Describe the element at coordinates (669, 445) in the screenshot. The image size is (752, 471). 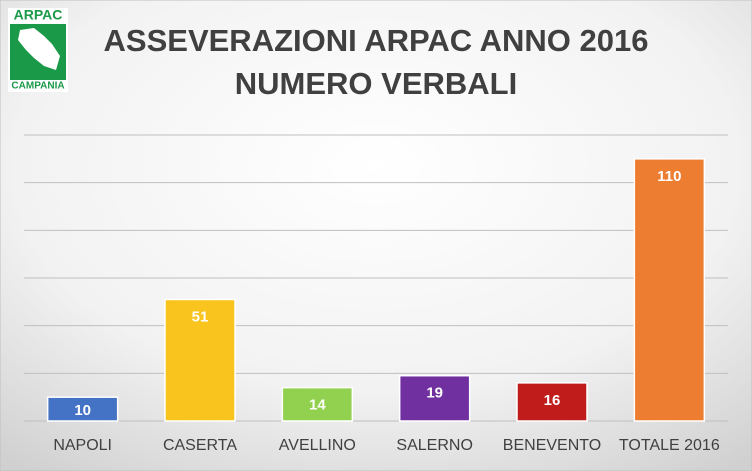
I see `x-tick-label: TOTALE 2016` at that location.